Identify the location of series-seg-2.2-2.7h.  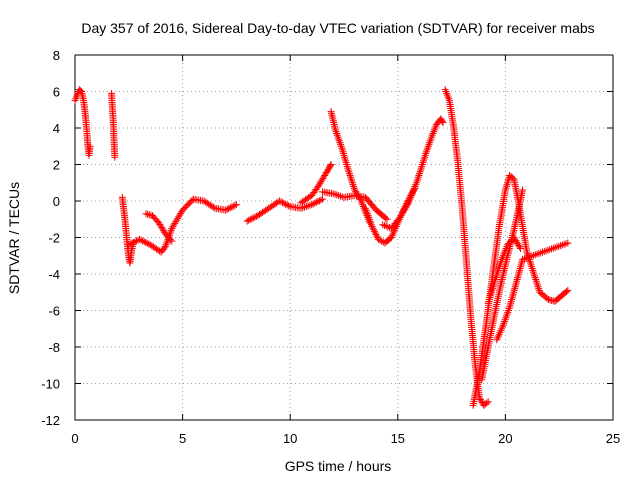
(127, 230).